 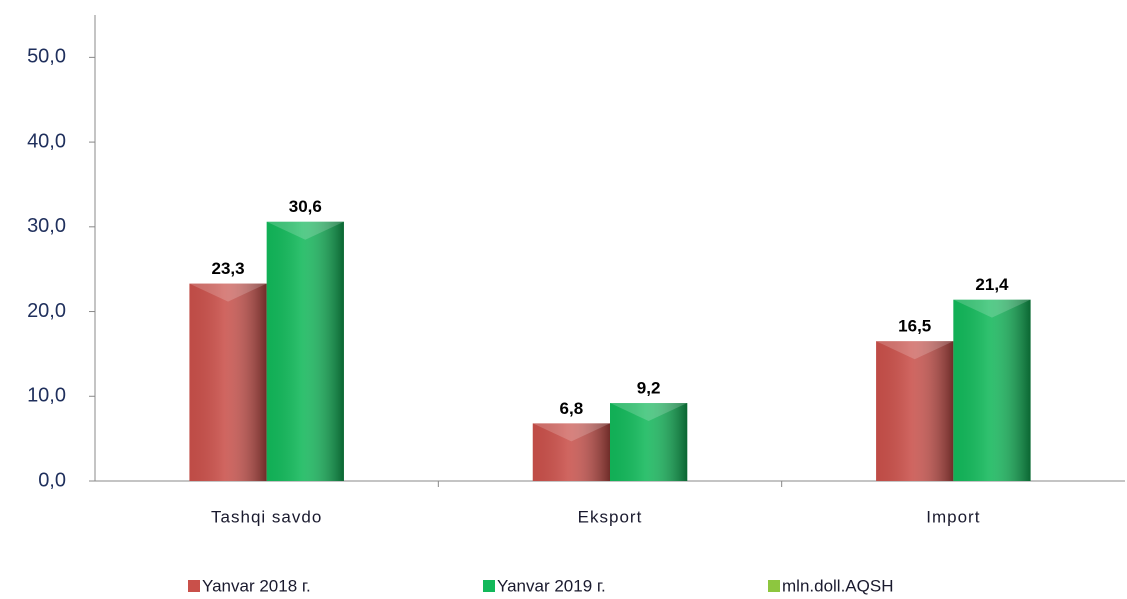 What do you see at coordinates (572, 408) in the screenshot?
I see `data-label: 6,8` at bounding box center [572, 408].